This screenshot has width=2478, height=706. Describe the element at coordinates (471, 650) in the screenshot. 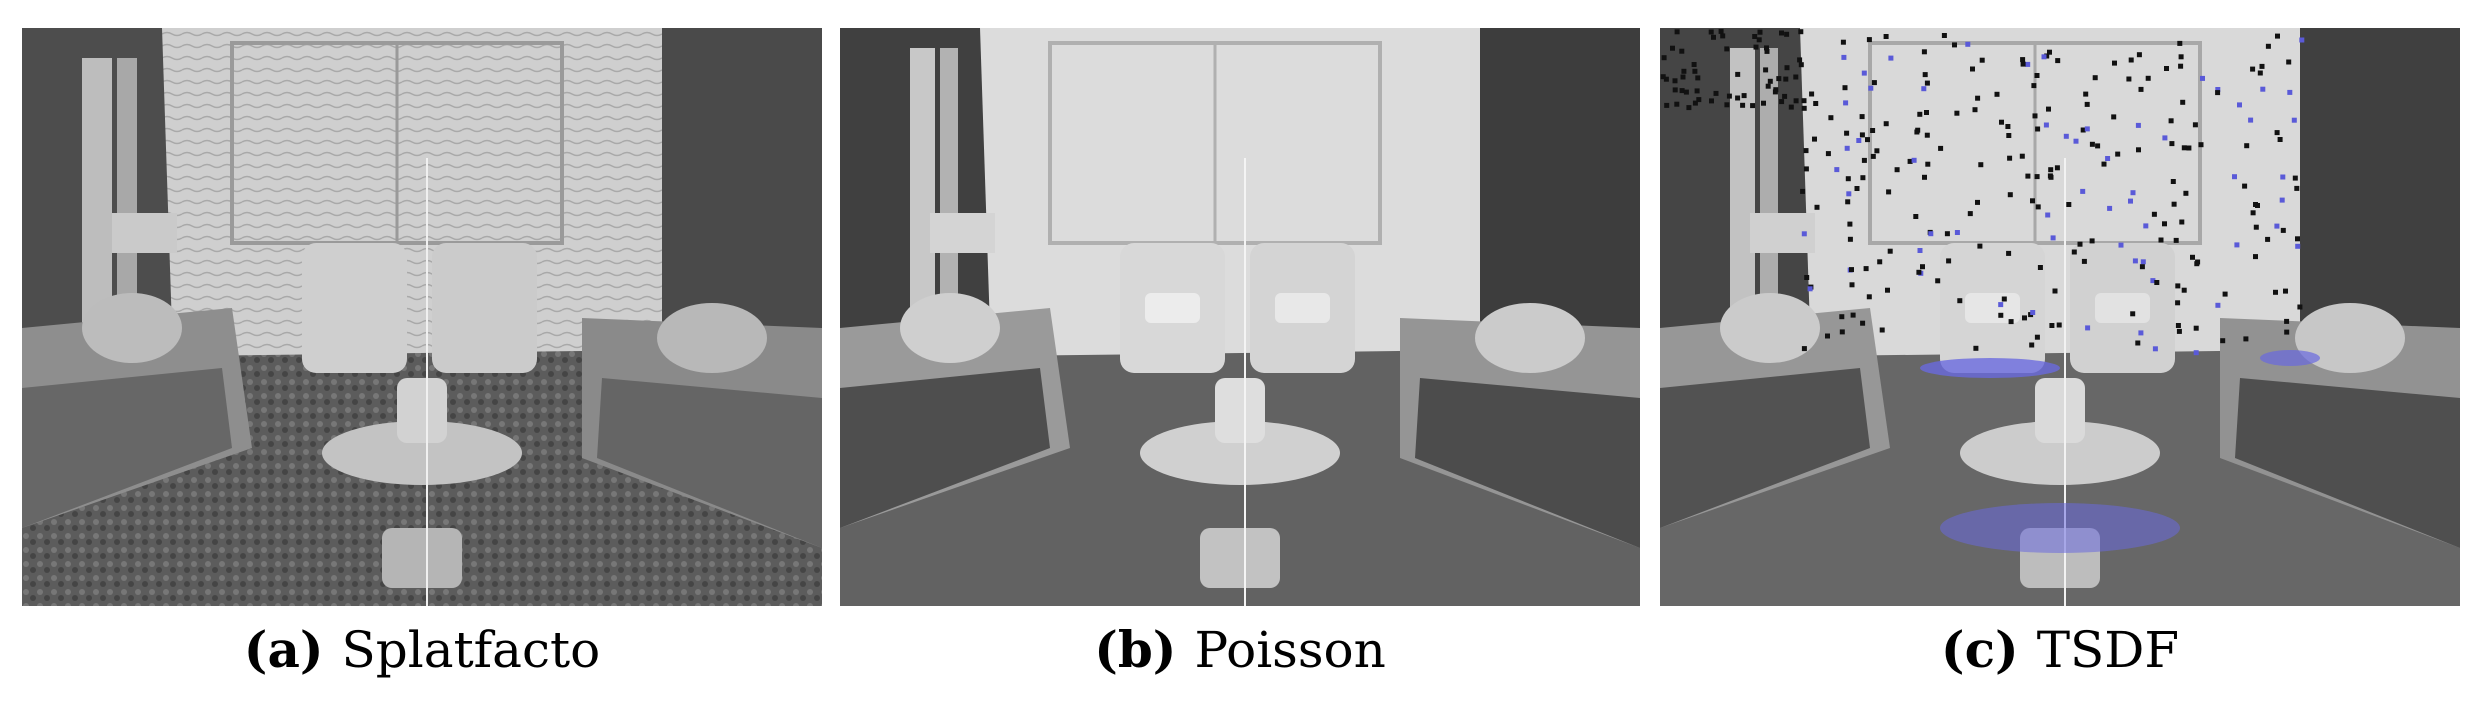

I see `caption-a-name: Splatfacto` at that location.